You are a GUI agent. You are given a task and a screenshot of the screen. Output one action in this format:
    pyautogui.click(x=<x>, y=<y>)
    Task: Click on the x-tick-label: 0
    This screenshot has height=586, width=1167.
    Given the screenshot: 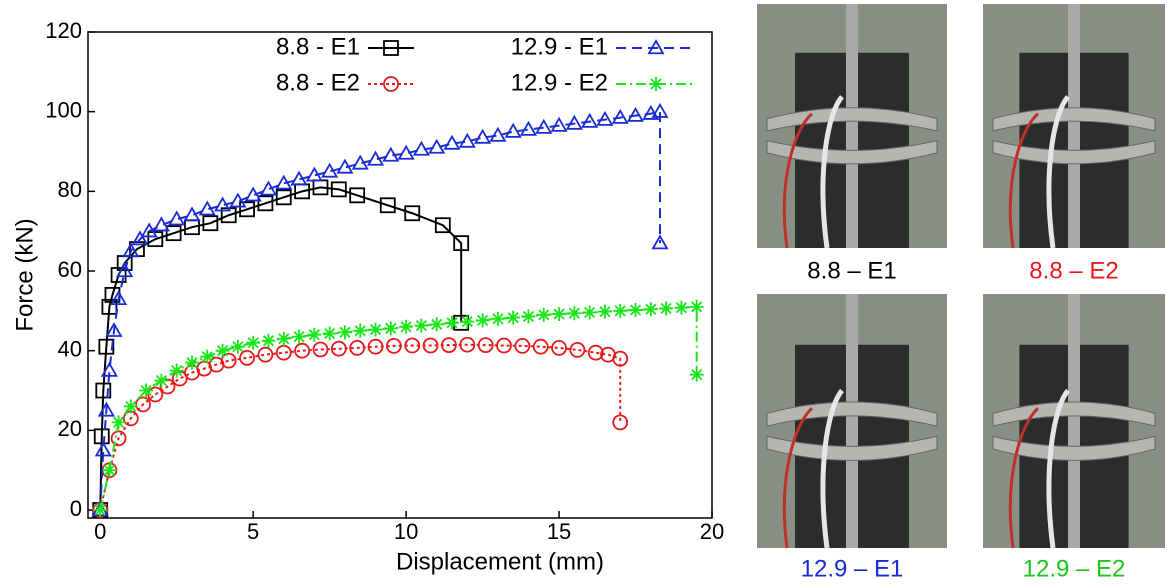 What is the action you would take?
    pyautogui.click(x=100, y=531)
    